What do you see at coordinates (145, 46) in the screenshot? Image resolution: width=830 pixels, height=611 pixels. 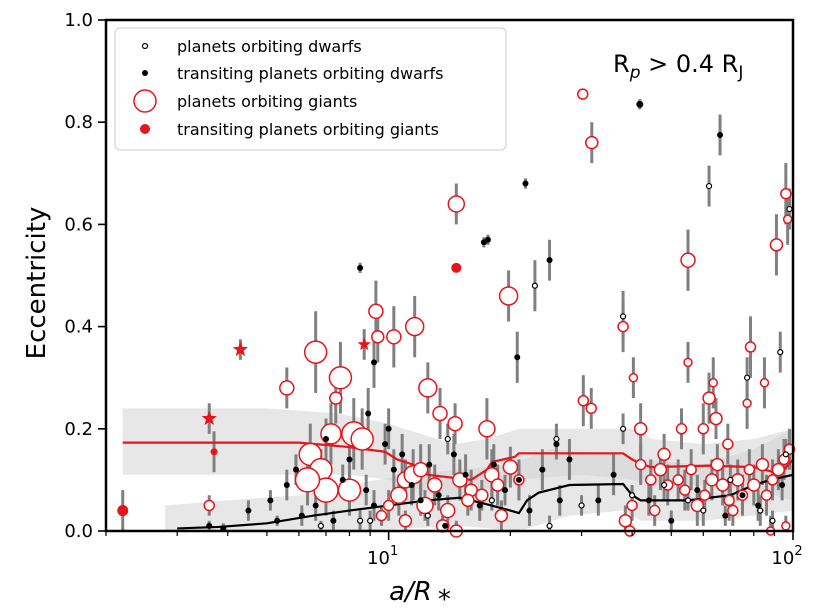 I see `legend-marker-open-black` at bounding box center [145, 46].